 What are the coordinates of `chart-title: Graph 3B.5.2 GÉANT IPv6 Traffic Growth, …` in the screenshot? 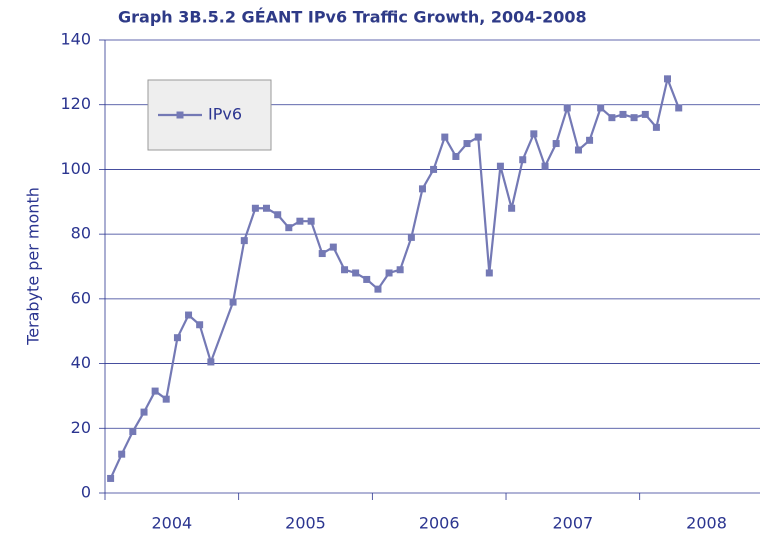 It's located at (352, 17).